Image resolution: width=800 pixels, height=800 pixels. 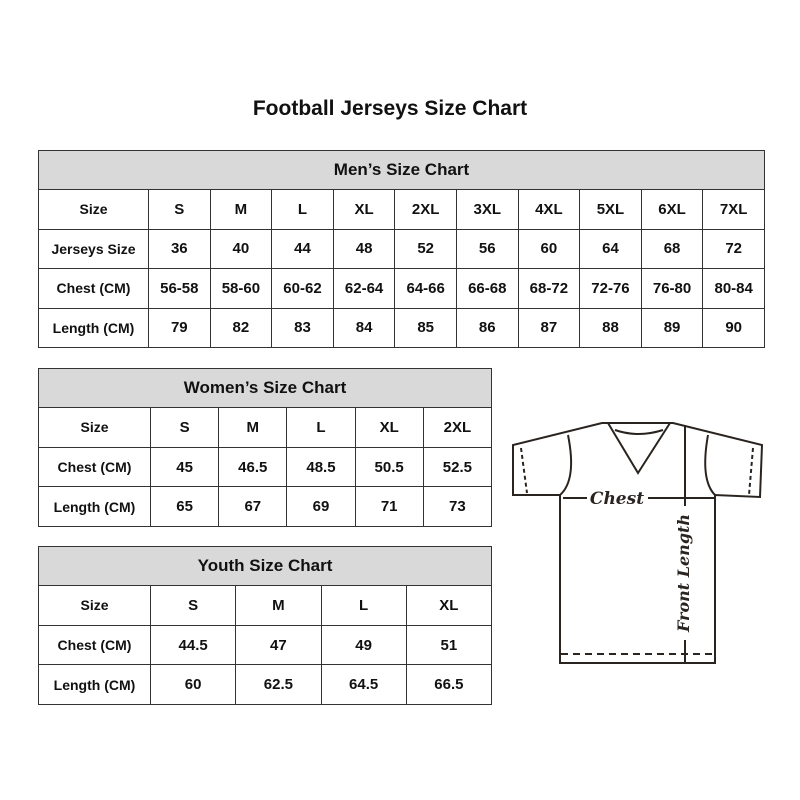 I want to click on table-cell: 44.5, so click(x=193, y=645).